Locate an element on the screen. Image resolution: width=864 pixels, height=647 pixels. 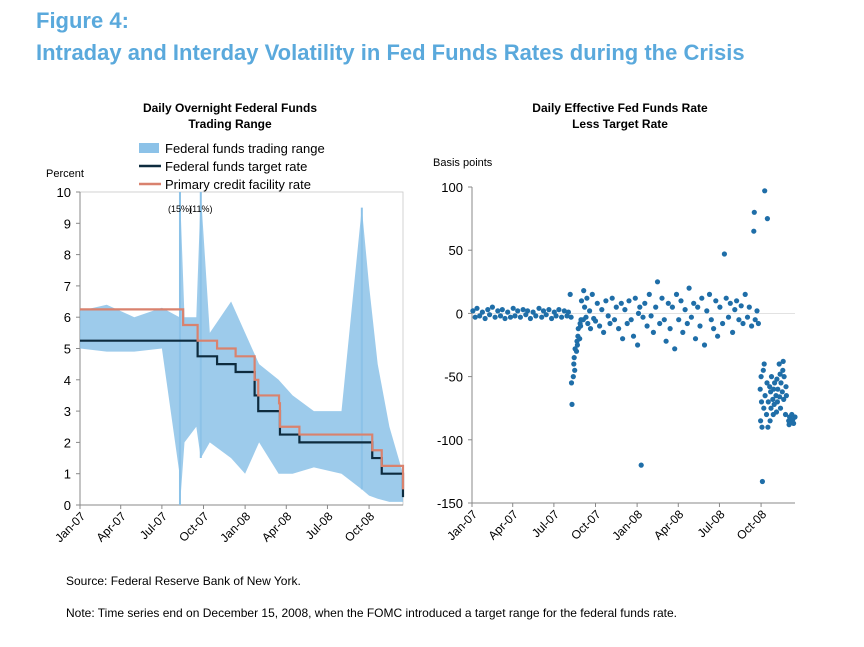
x-tick-label: Jul-08 is located at coordinates (711, 523).